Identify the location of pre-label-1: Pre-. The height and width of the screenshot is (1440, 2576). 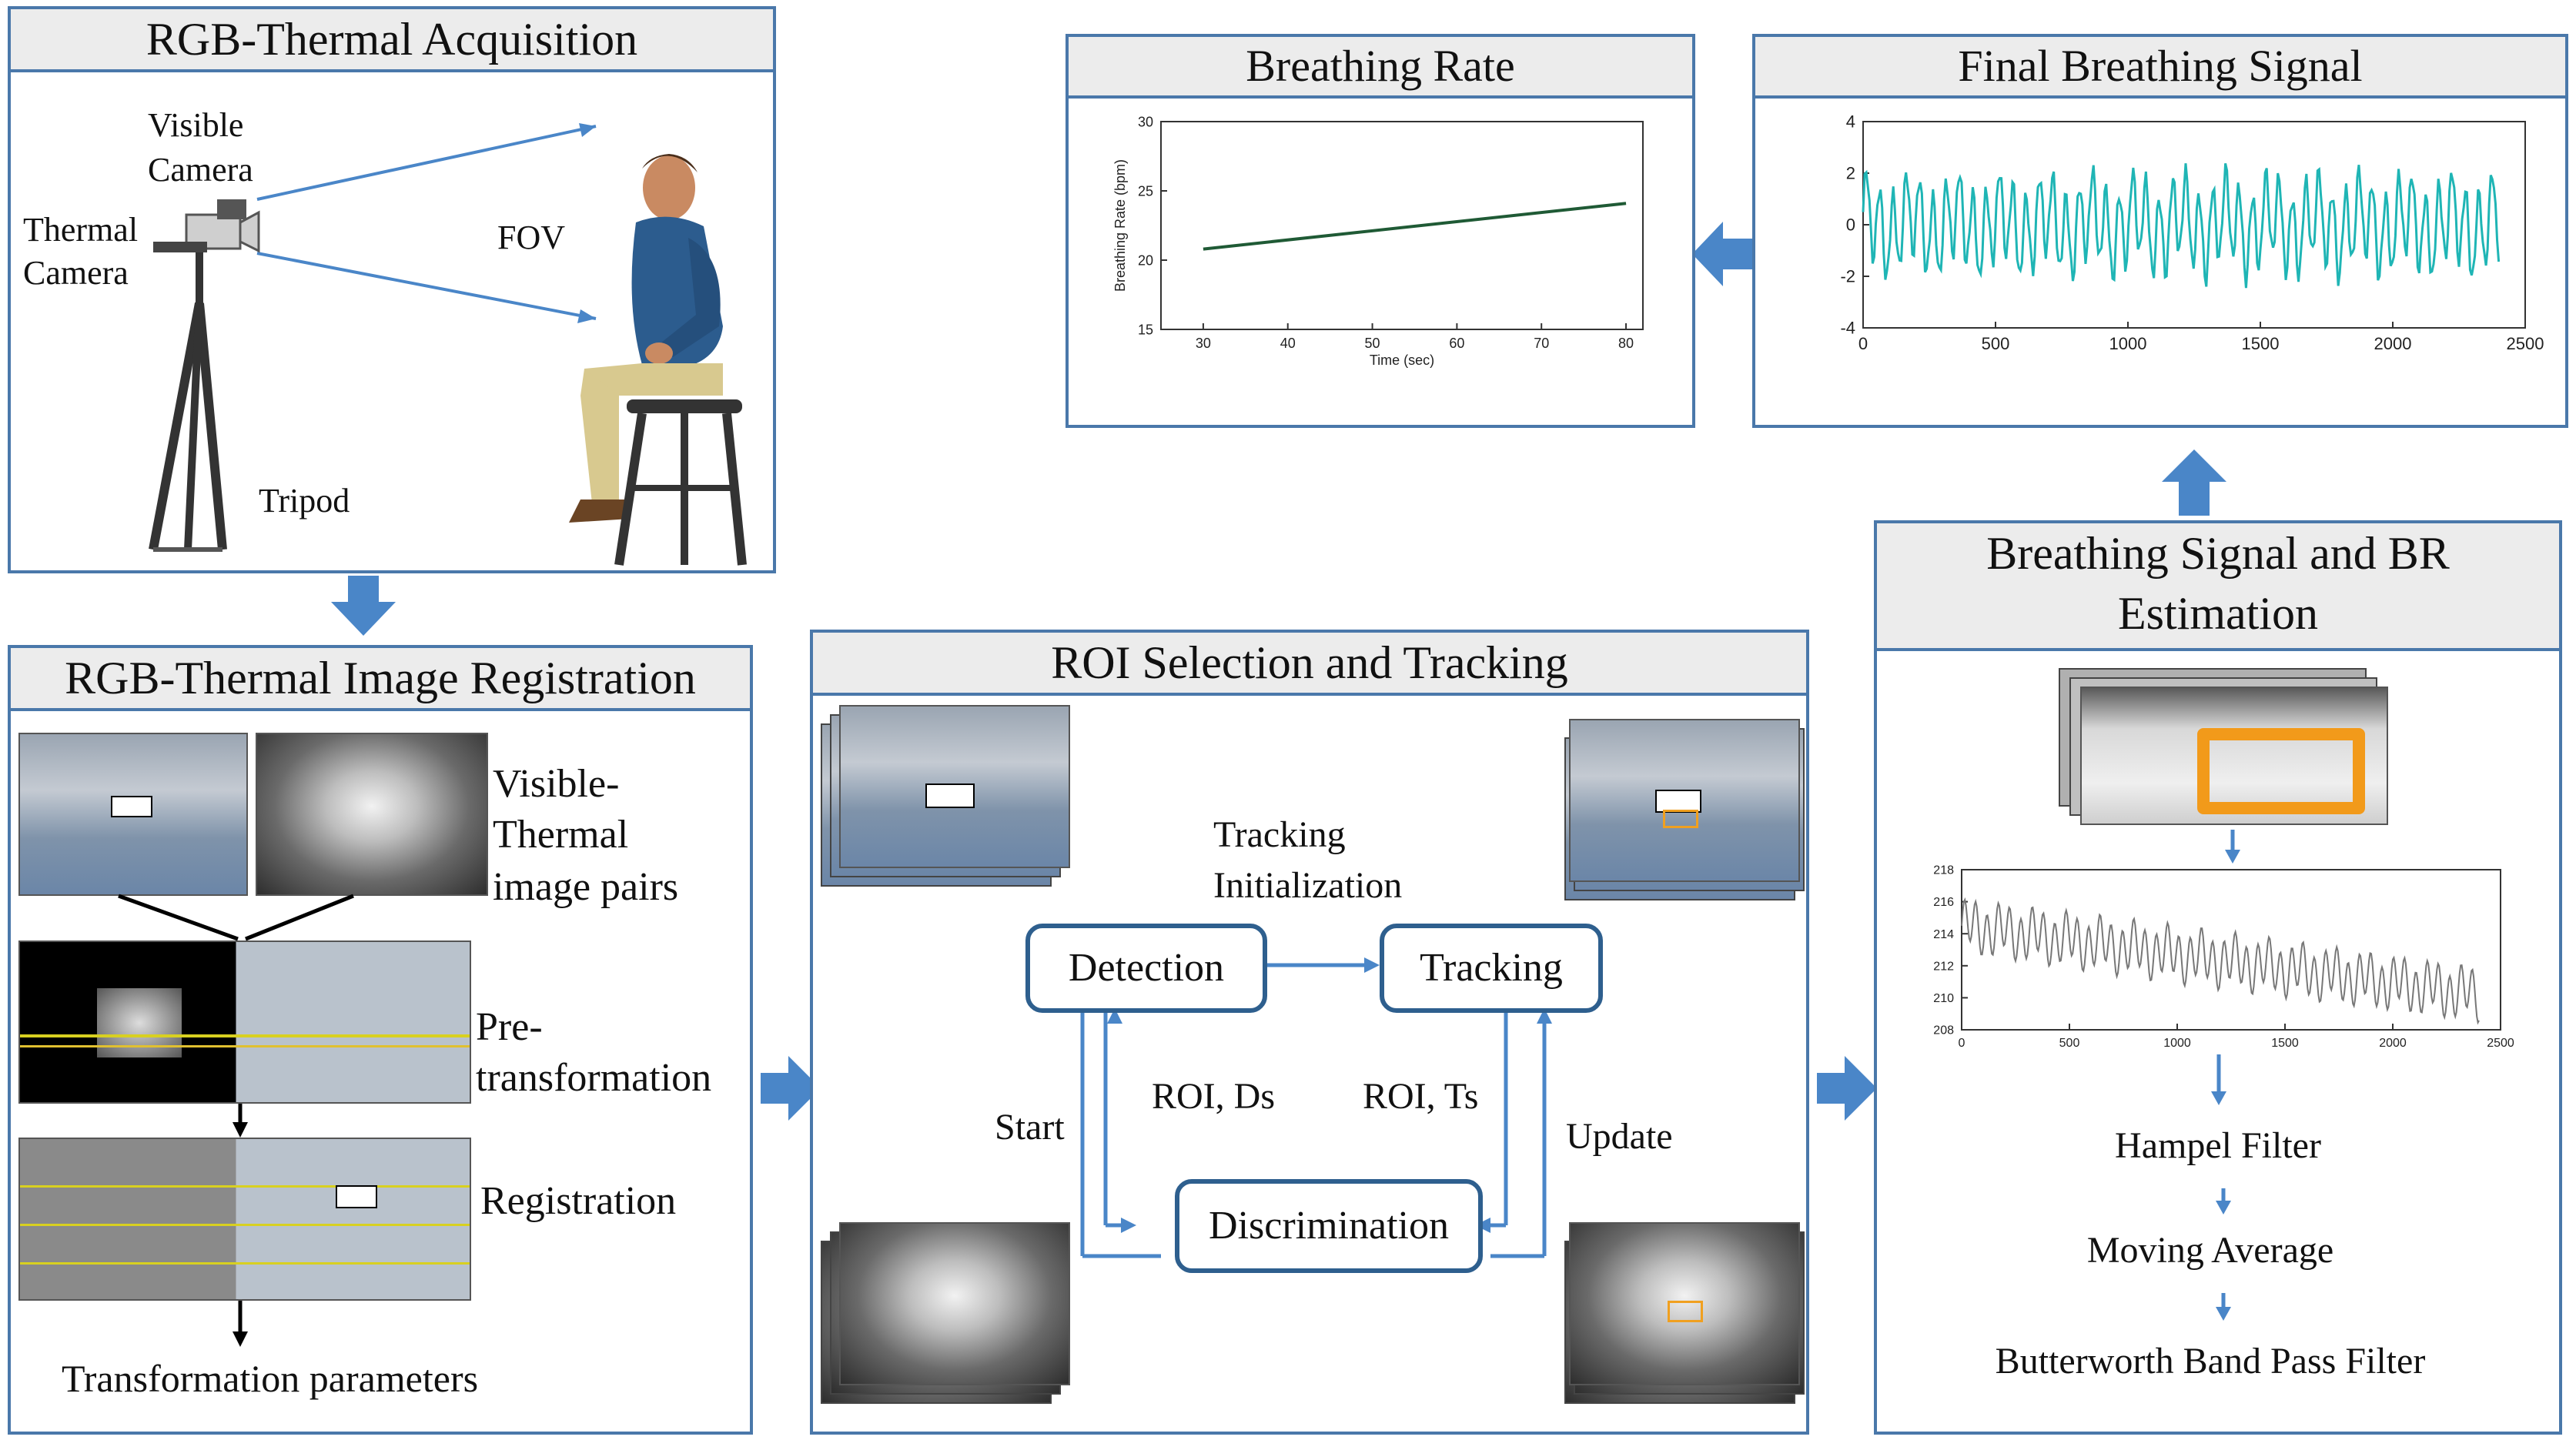
(510, 1027).